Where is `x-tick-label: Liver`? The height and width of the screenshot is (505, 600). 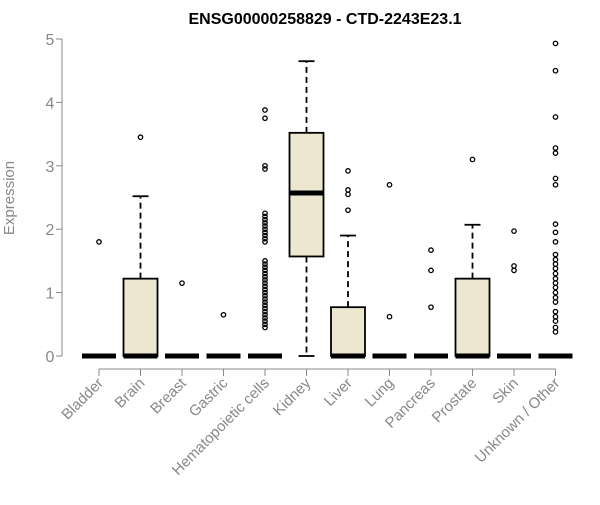 x-tick-label: Liver is located at coordinates (338, 392).